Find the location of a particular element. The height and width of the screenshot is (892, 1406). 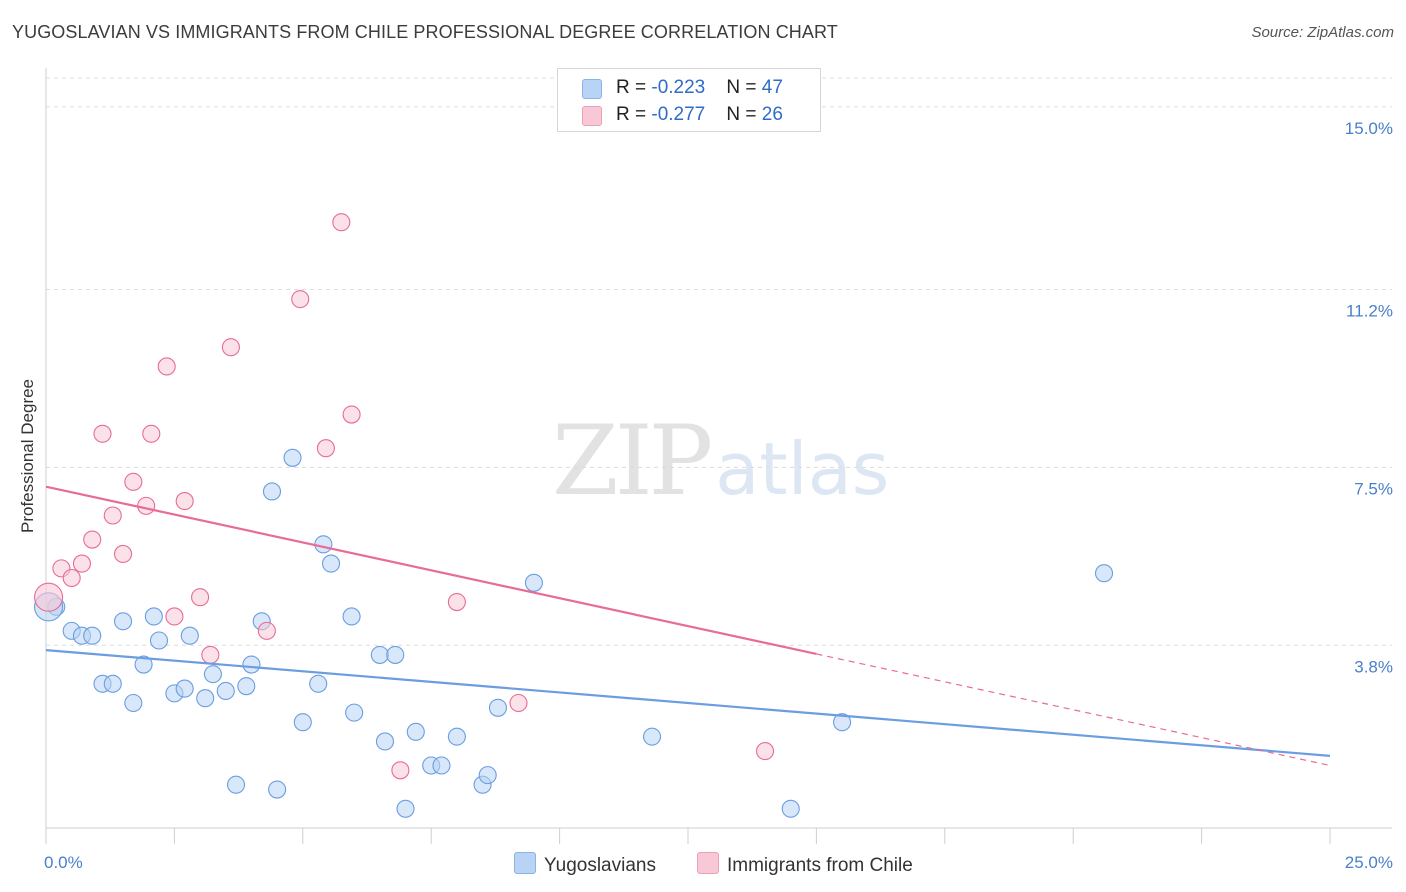

correlation-legend: R = -0.223 N = 47 R = -0.277 N = 26 is located at coordinates (689, 100).